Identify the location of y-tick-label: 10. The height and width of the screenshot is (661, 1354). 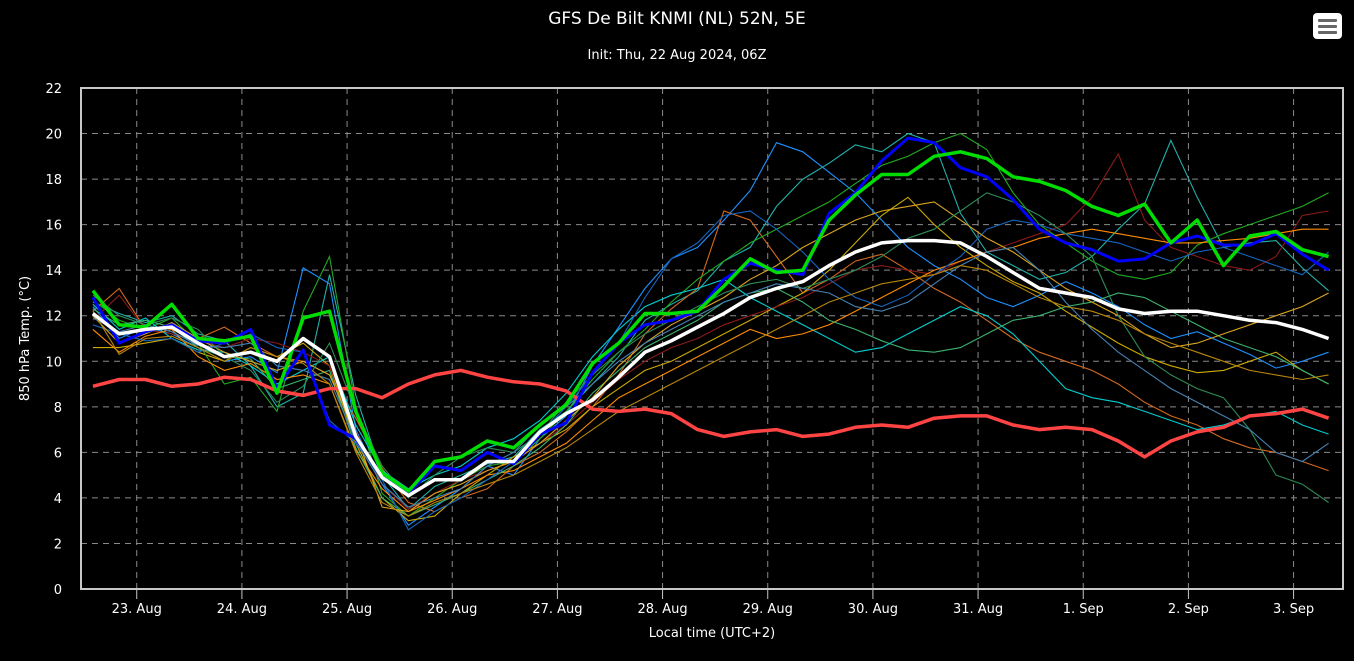
(53, 362).